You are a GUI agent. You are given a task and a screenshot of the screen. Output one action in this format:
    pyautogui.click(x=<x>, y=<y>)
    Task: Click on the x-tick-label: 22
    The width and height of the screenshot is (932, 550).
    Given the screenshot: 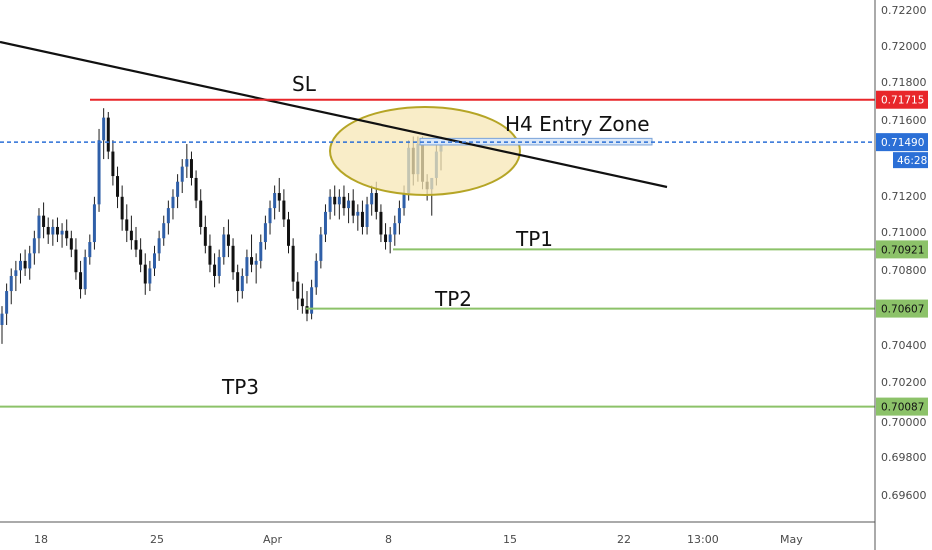 What is the action you would take?
    pyautogui.click(x=624, y=539)
    